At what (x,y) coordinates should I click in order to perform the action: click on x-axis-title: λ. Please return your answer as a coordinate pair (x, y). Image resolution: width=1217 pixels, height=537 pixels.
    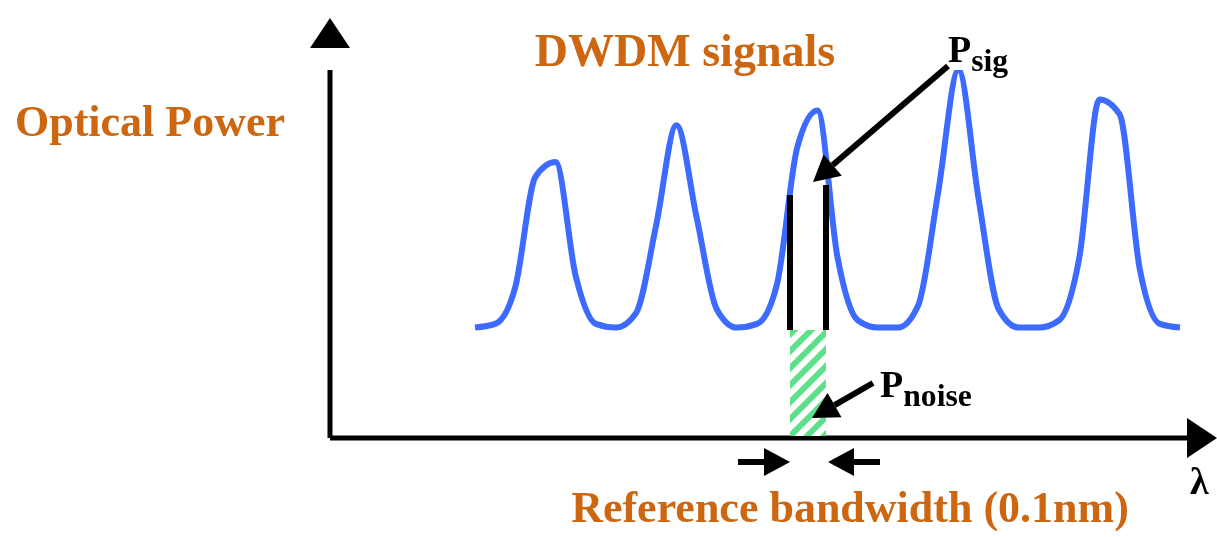
    Looking at the image, I should click on (1199, 481).